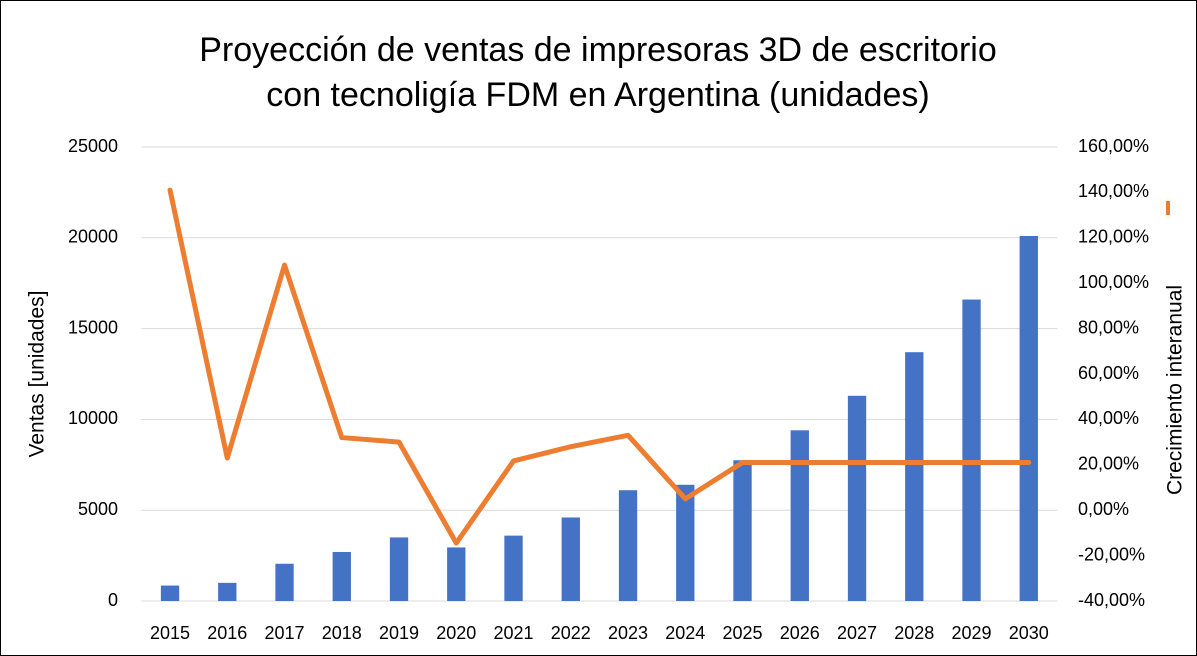 The height and width of the screenshot is (656, 1197). What do you see at coordinates (1113, 282) in the screenshot?
I see `y2-tick-label: 100,00%` at bounding box center [1113, 282].